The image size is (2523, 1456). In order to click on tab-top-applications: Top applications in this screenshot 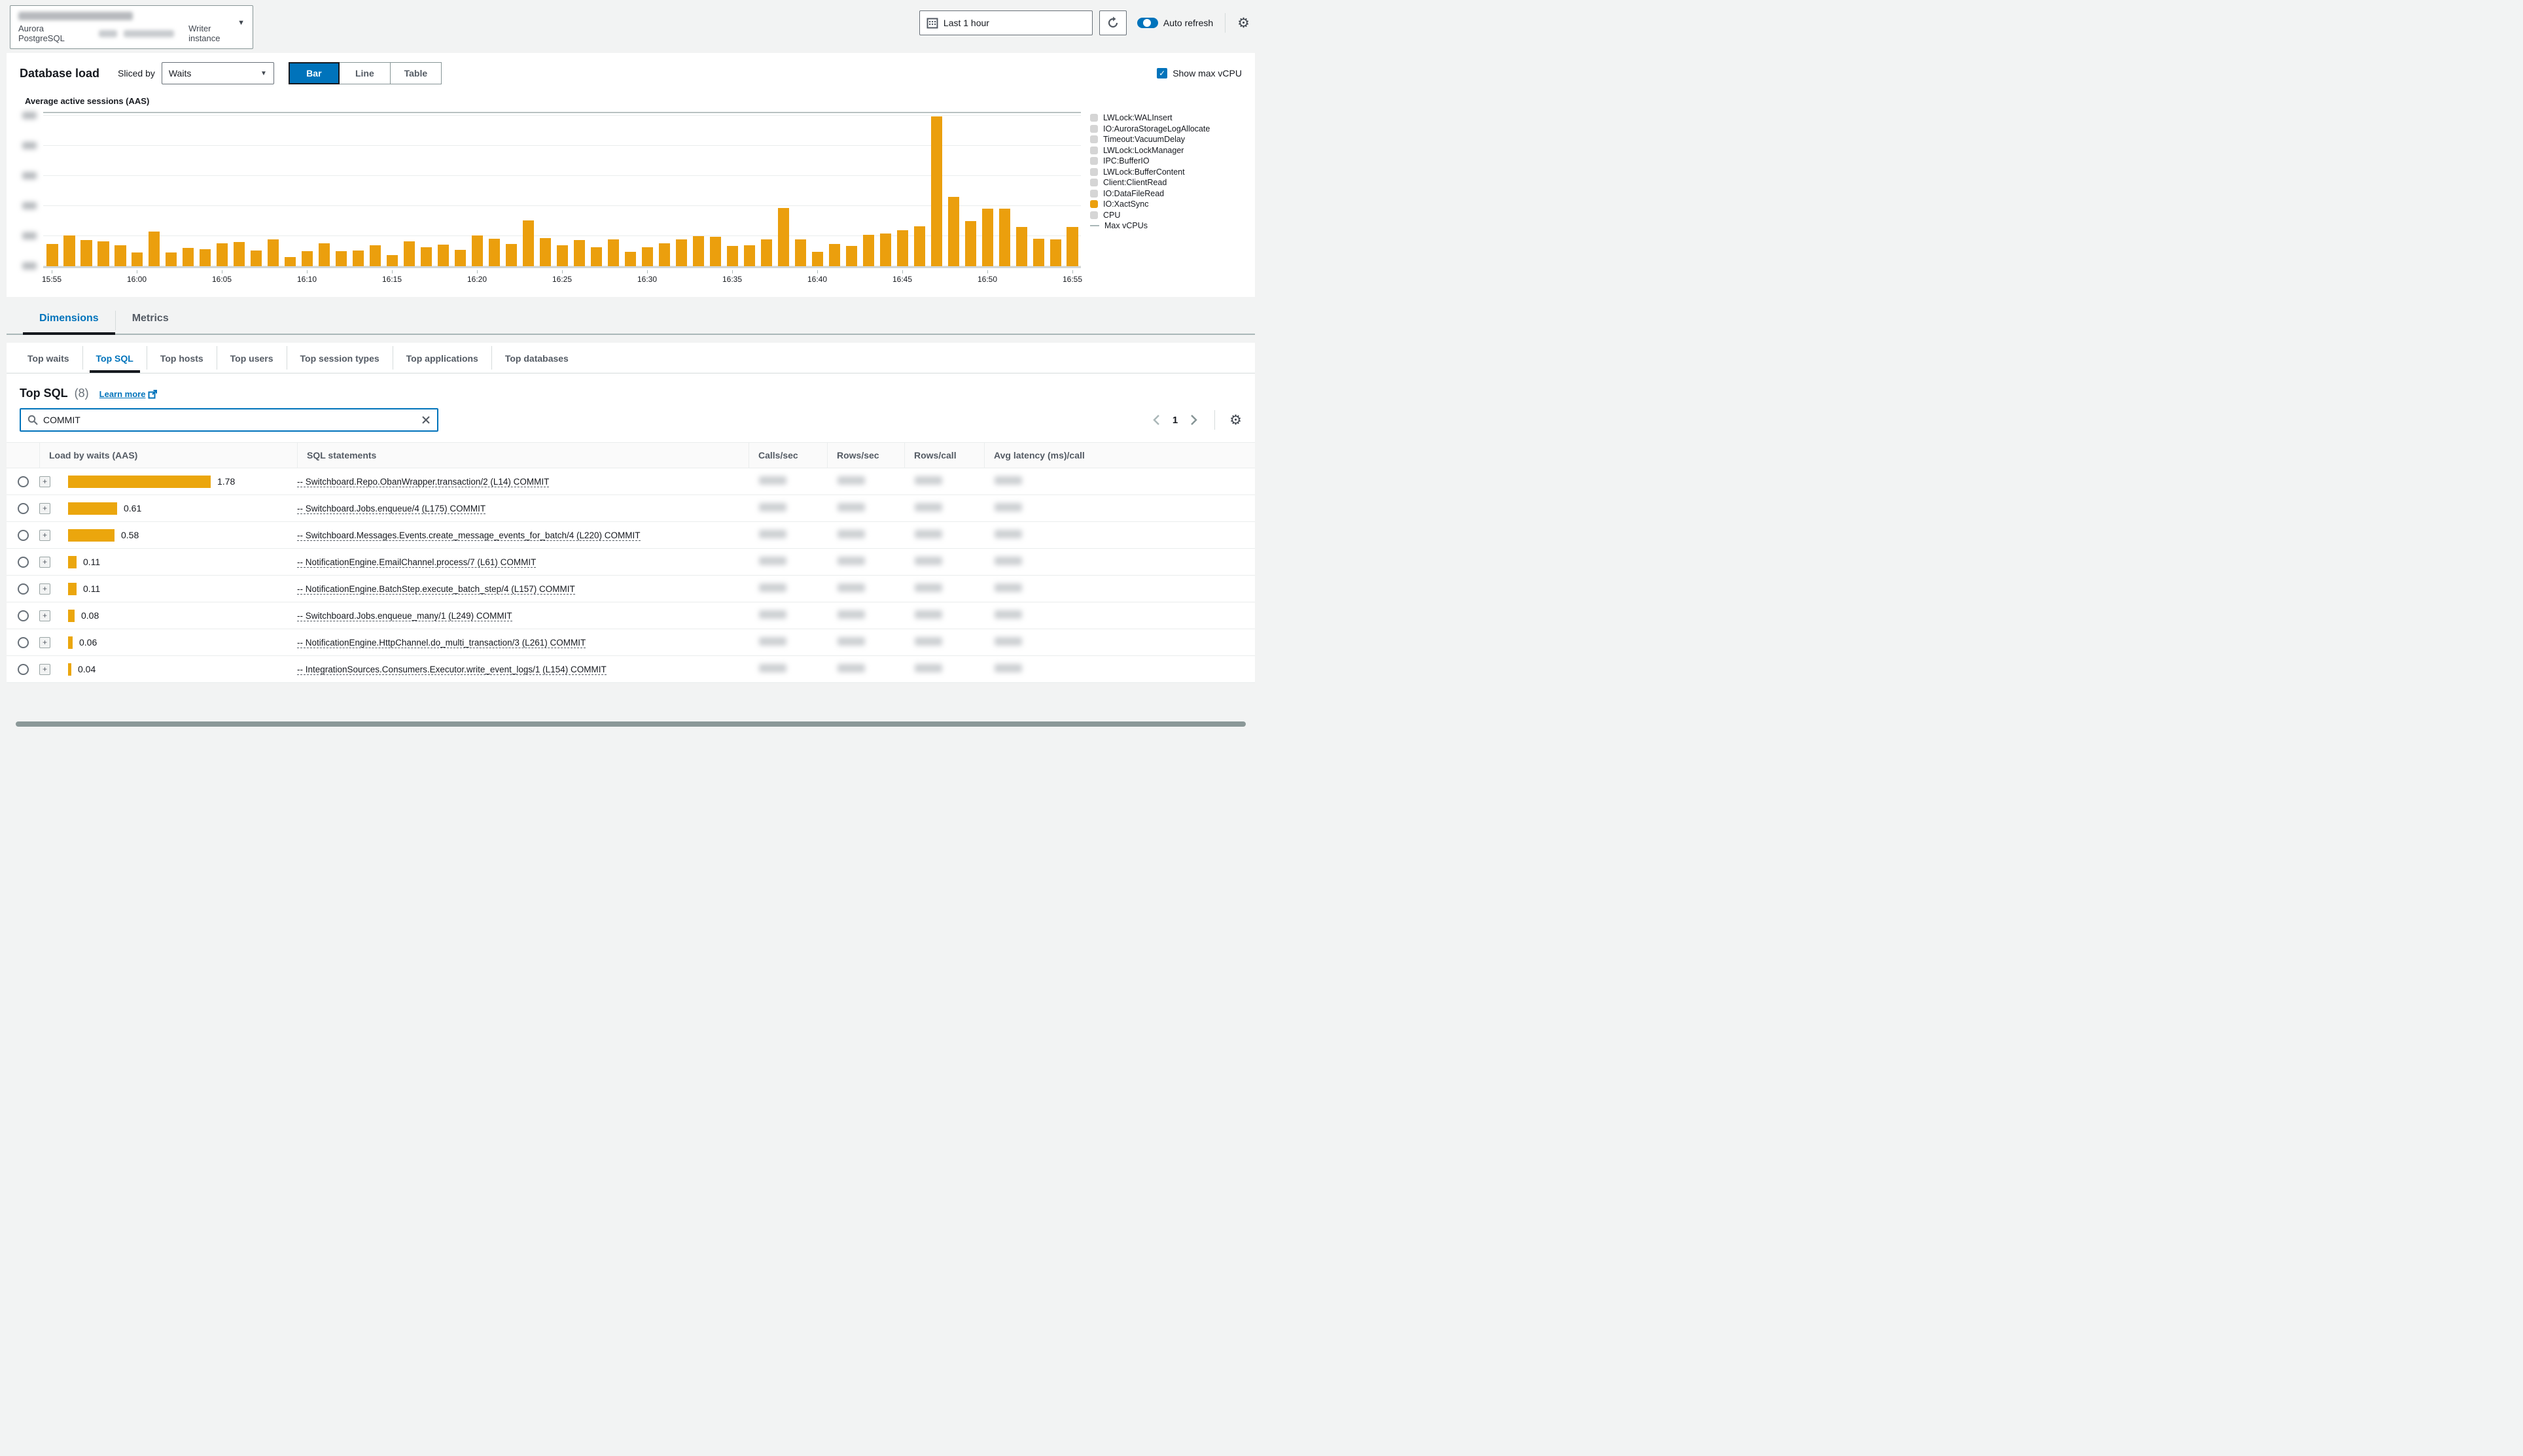, I will do `click(442, 358)`.